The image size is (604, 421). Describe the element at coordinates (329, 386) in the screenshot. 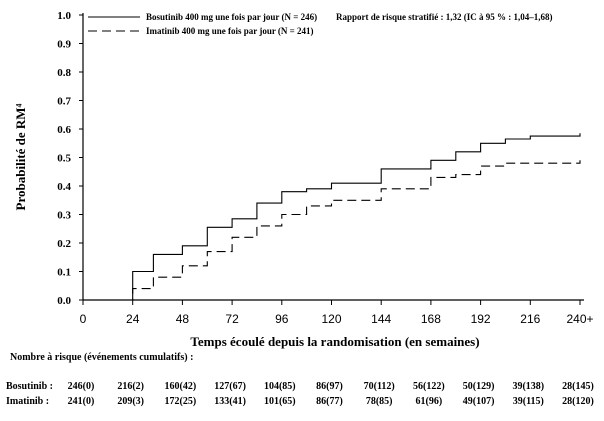

I see `risk-cell: 86(97)` at that location.